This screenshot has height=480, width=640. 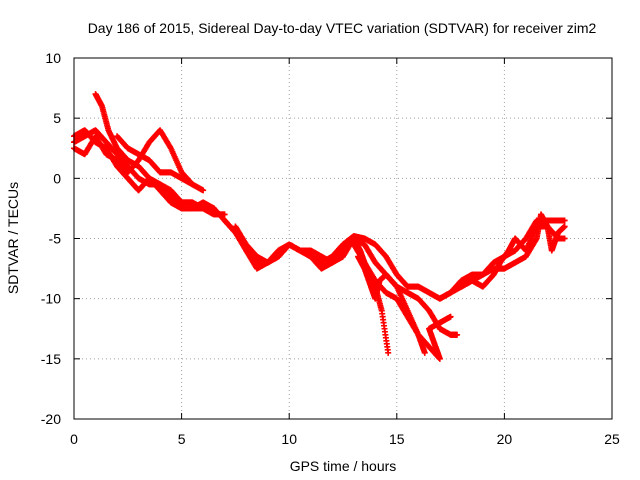 I want to click on y-tick-label: 0, so click(x=57, y=178).